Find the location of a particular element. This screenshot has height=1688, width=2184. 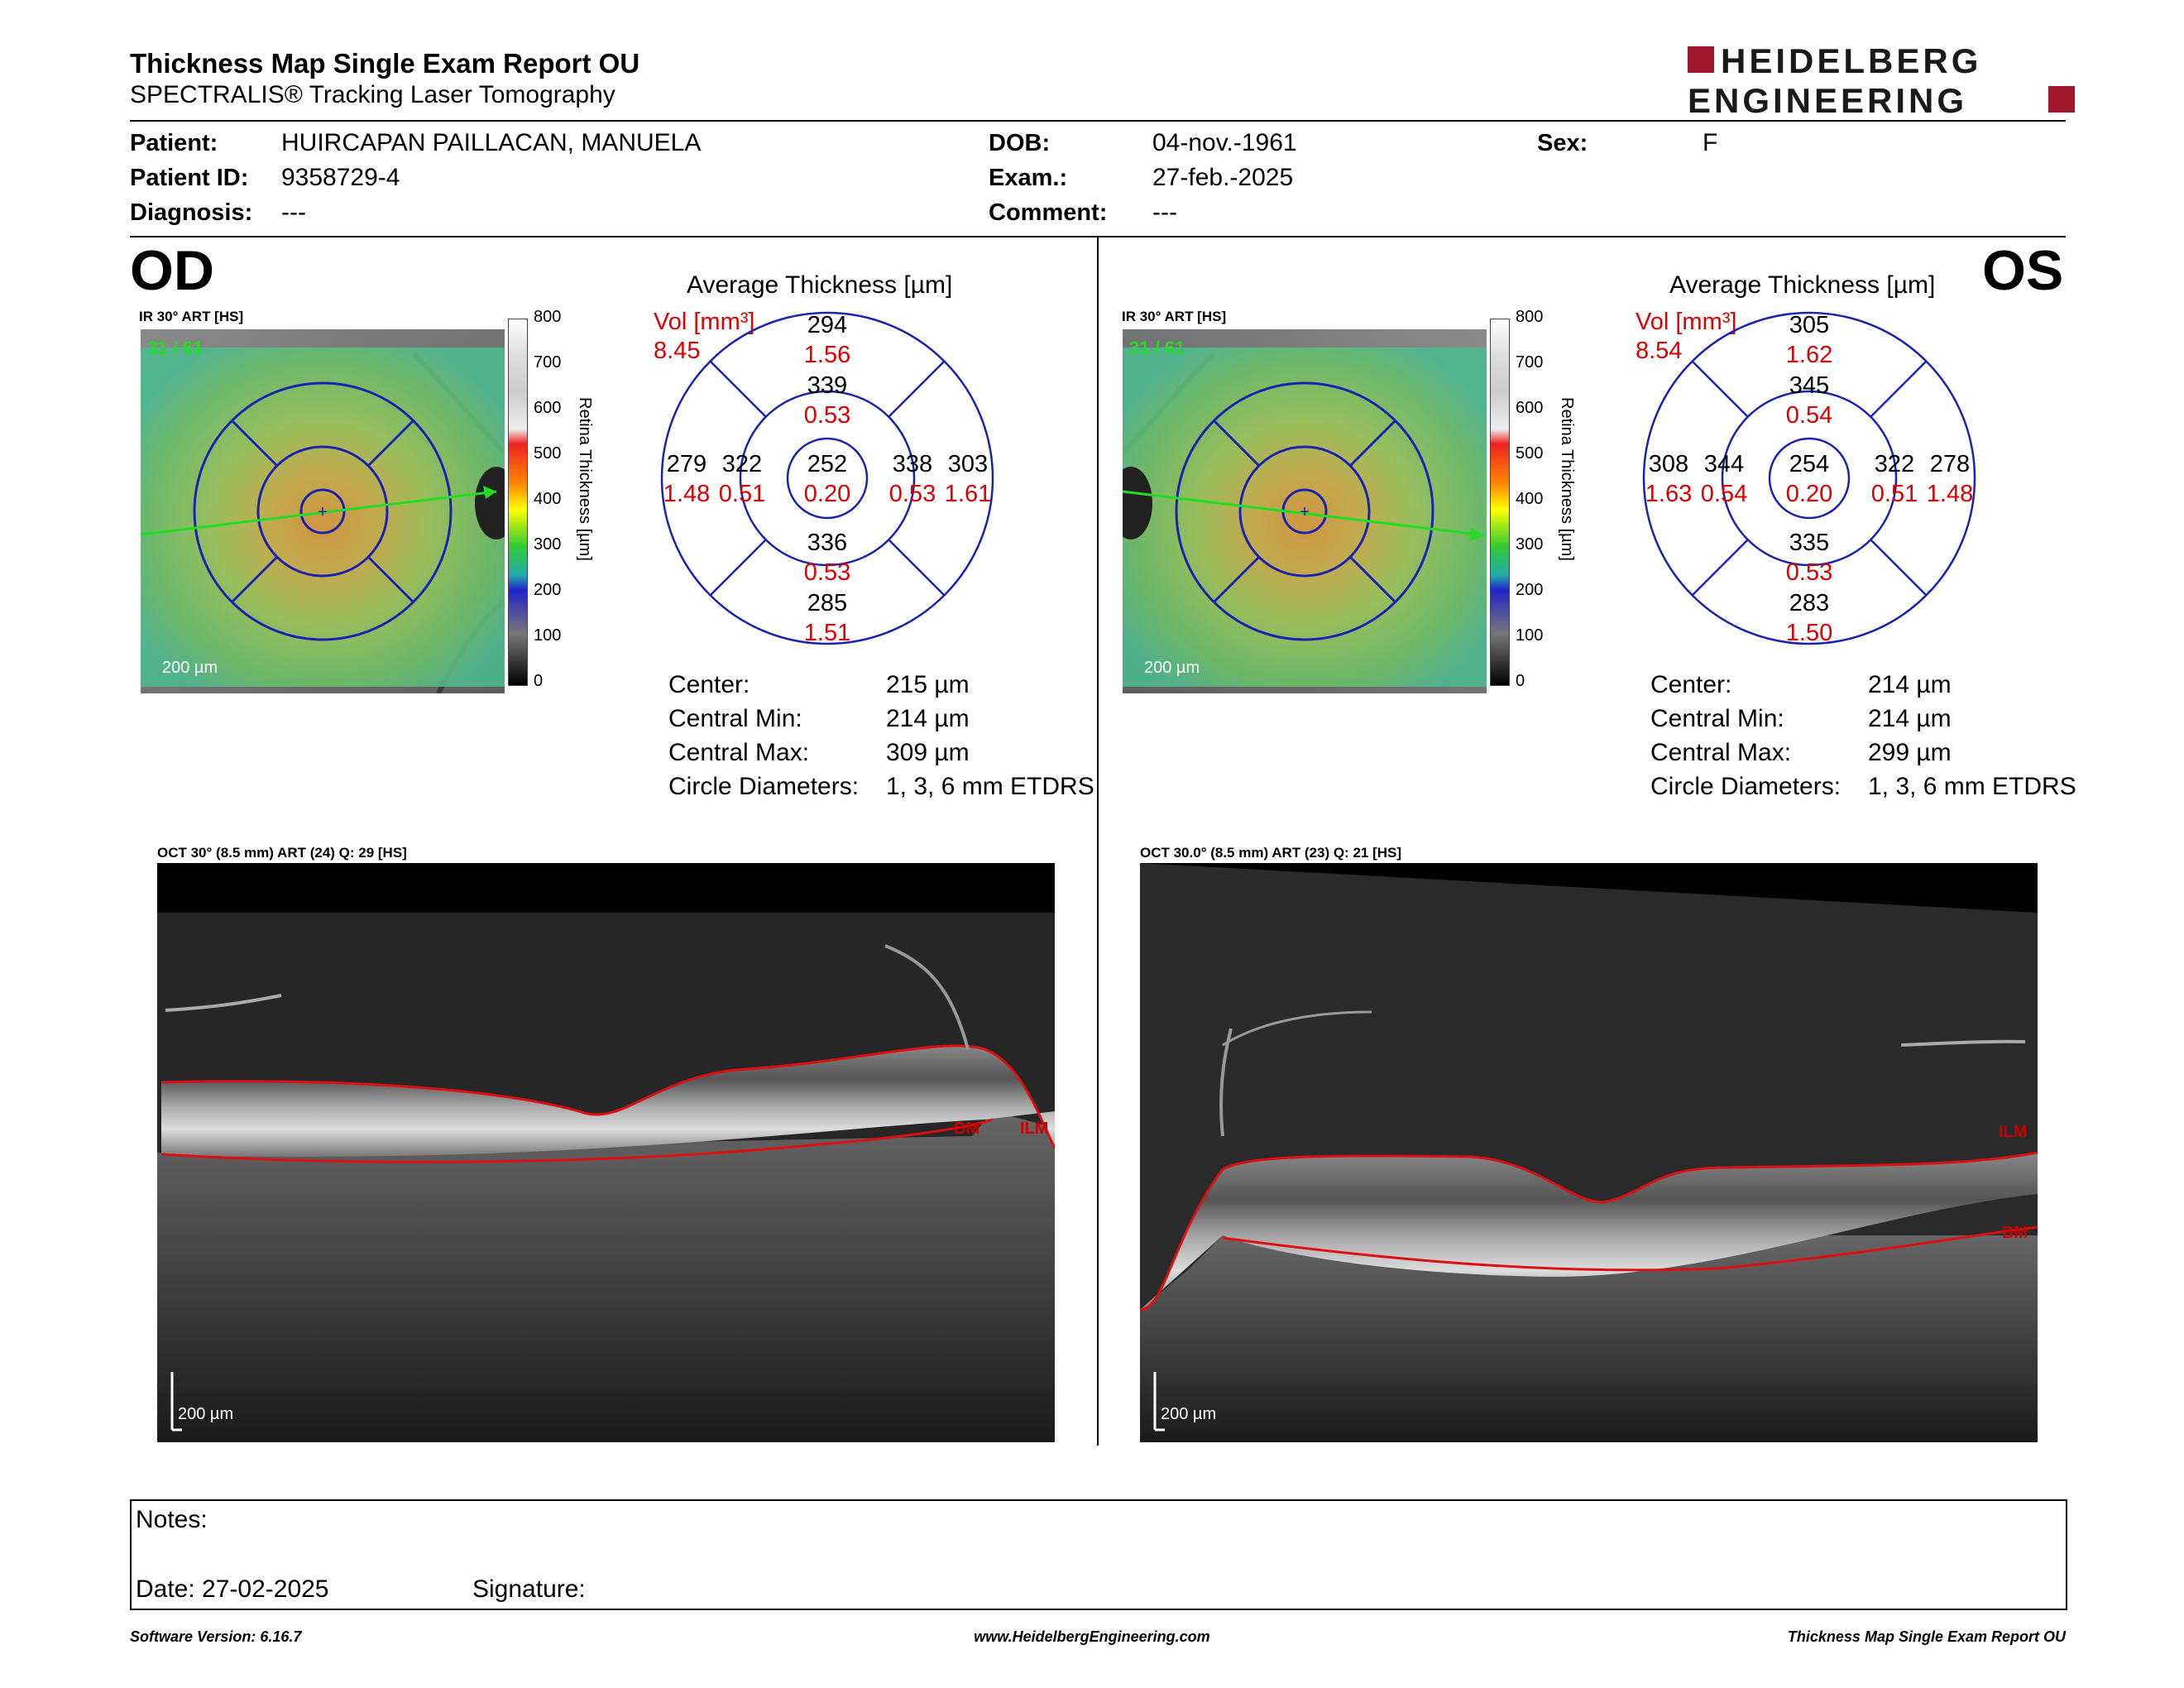

os-inner-inf-volume: 0.53 is located at coordinates (1809, 572).